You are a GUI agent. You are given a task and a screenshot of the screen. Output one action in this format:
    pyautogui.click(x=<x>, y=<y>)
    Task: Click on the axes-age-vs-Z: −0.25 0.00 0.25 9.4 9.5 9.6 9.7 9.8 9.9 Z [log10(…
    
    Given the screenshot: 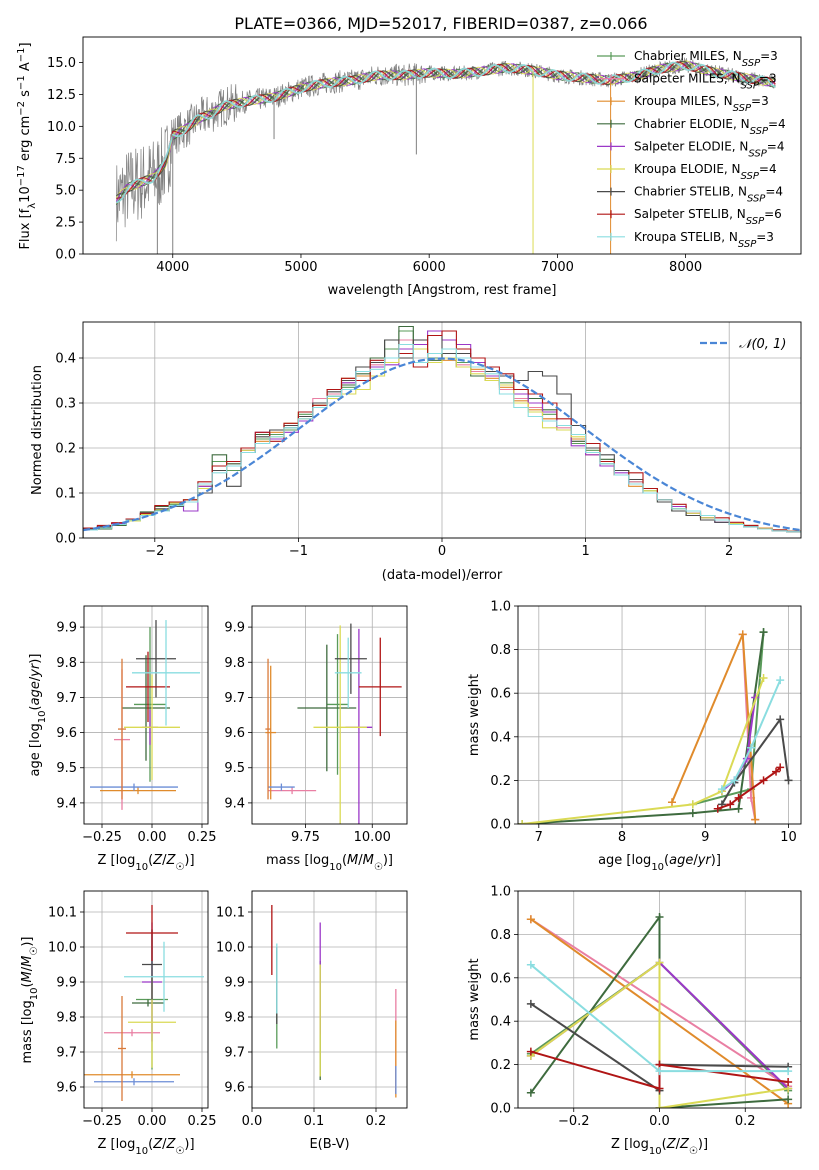 What is the action you would take?
    pyautogui.click(x=122, y=739)
    